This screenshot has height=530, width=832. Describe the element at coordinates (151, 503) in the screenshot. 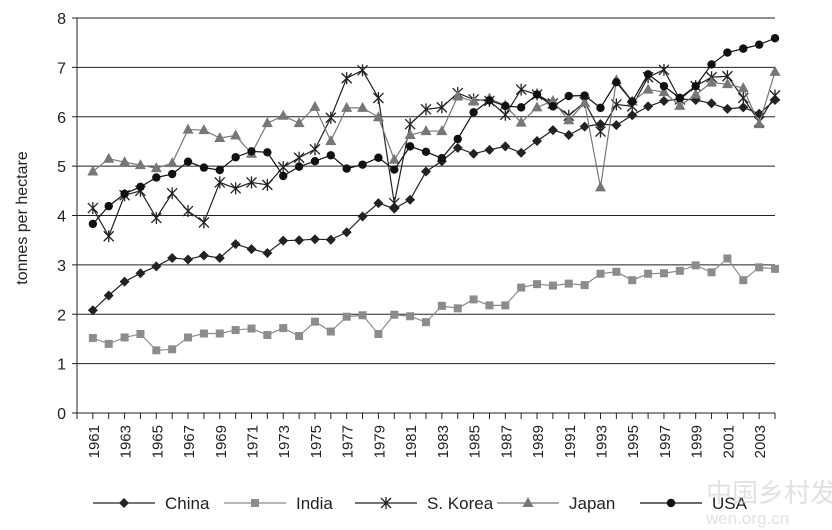

I see `legend-item-china: China` at that location.